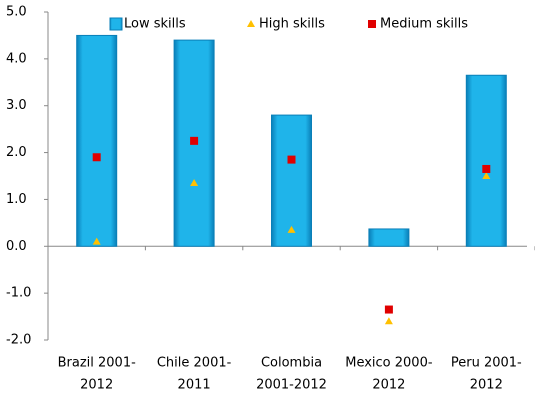 This screenshot has width=535, height=400. Describe the element at coordinates (16, 105) in the screenshot. I see `y-tick-label: 3.0` at that location.